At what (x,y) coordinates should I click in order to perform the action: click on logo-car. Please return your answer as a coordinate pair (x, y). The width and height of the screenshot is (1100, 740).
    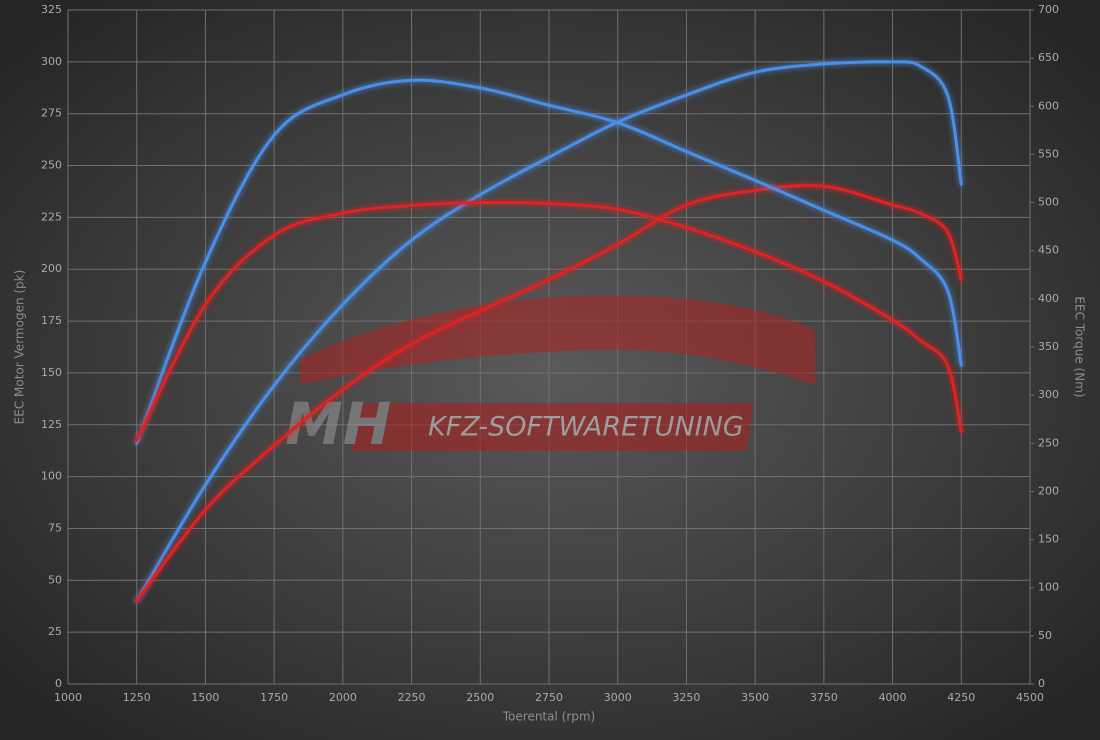
    Looking at the image, I should click on (557, 340).